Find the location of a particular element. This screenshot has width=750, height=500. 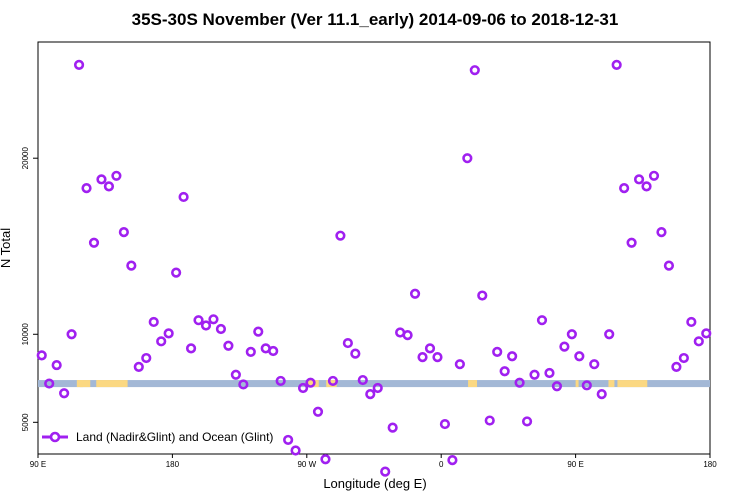

y-tick-label: 20000 is located at coordinates (25, 158).